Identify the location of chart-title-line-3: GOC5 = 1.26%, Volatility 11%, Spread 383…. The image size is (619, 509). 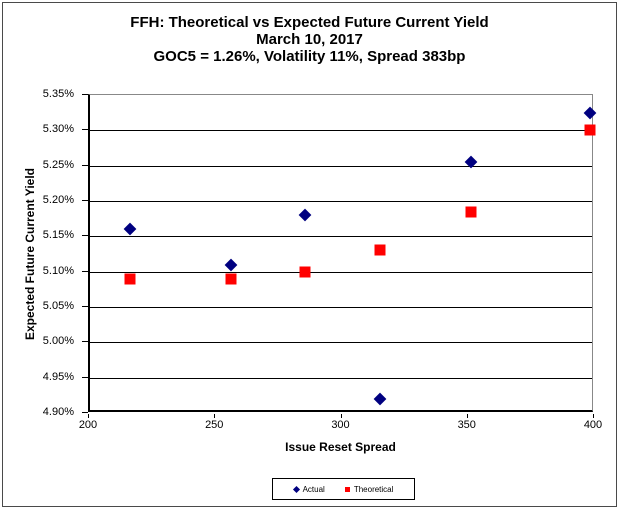
(309, 56).